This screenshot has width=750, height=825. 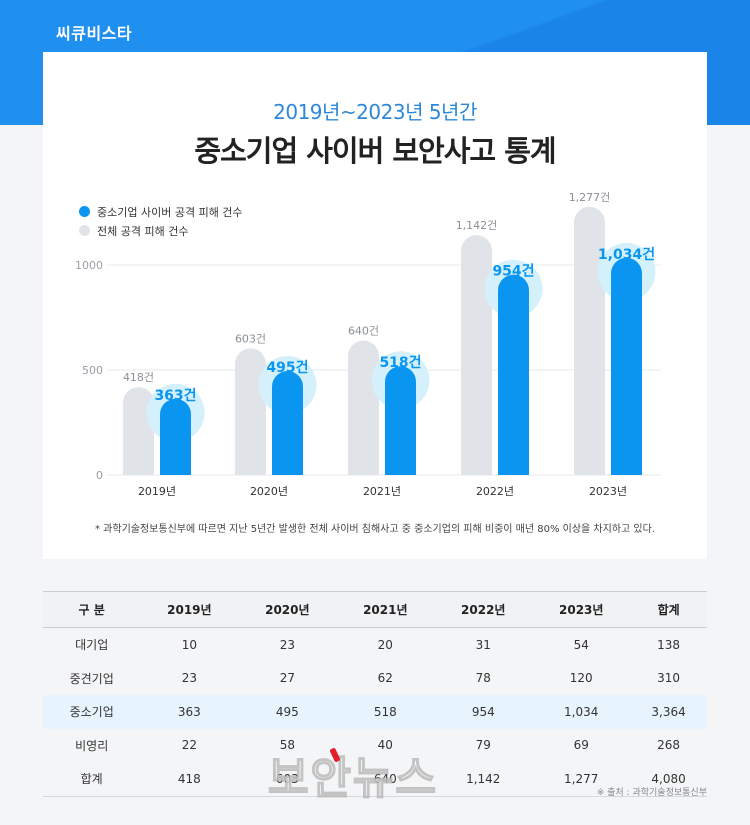 What do you see at coordinates (385, 644) in the screenshot?
I see `table-cell: 20` at bounding box center [385, 644].